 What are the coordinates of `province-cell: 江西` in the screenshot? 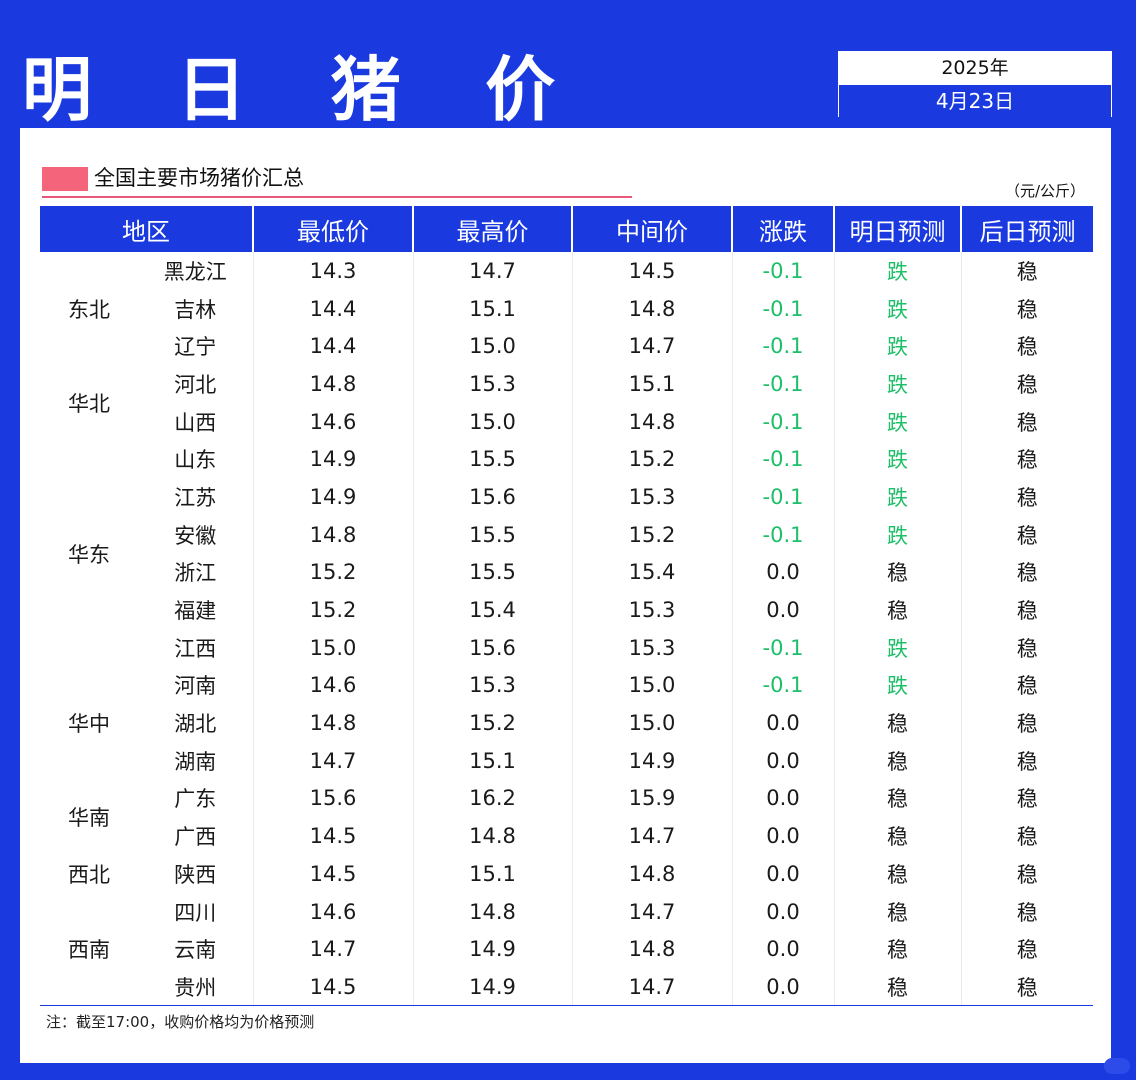 It's located at (196, 647).